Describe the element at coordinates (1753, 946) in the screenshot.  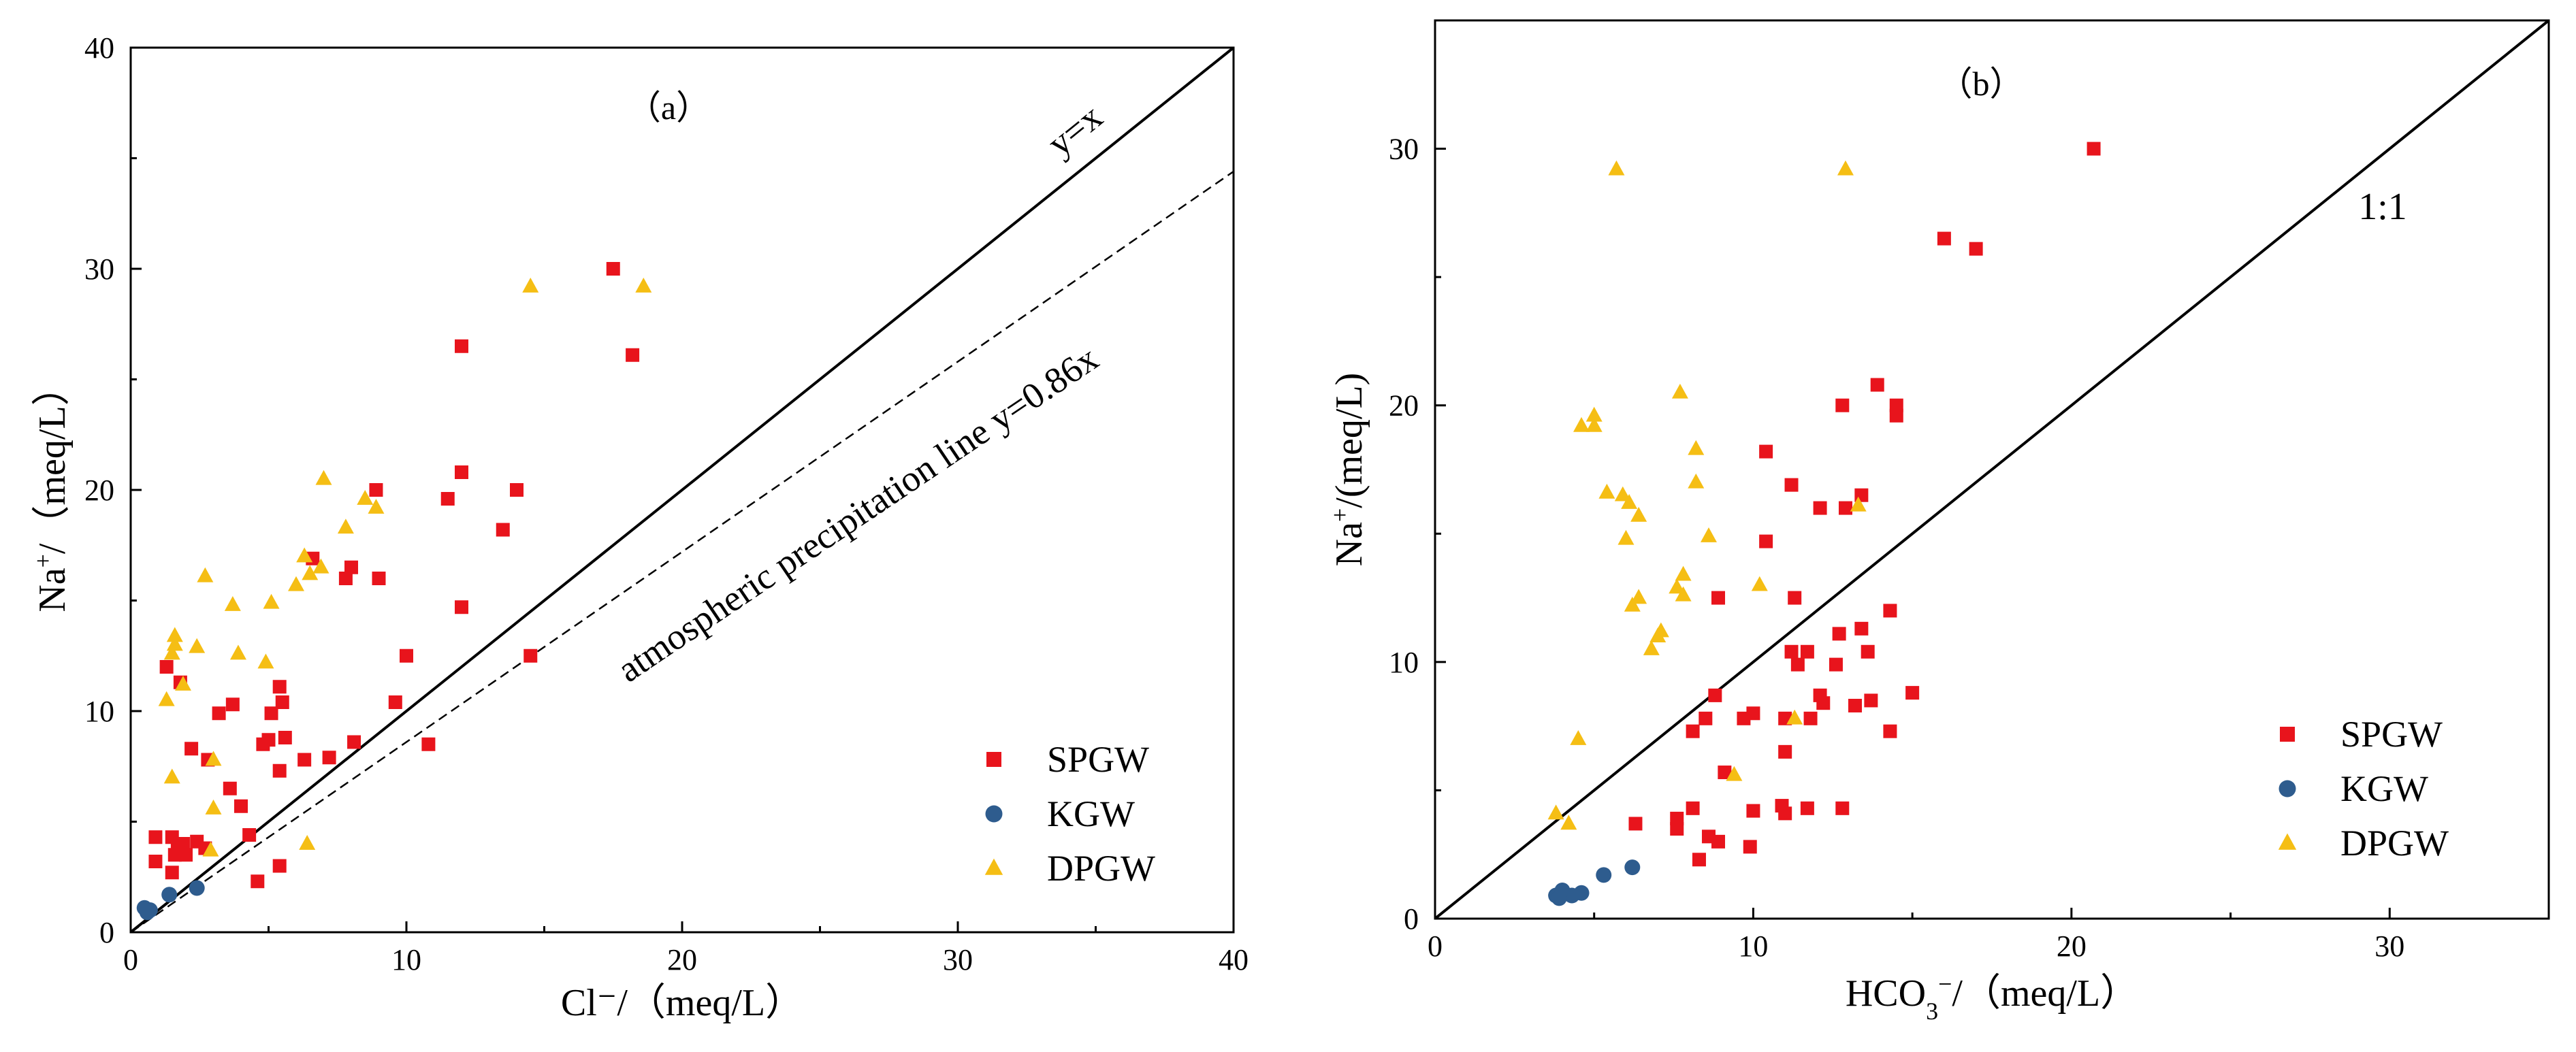
I see `x-tick-label-b: 10` at that location.